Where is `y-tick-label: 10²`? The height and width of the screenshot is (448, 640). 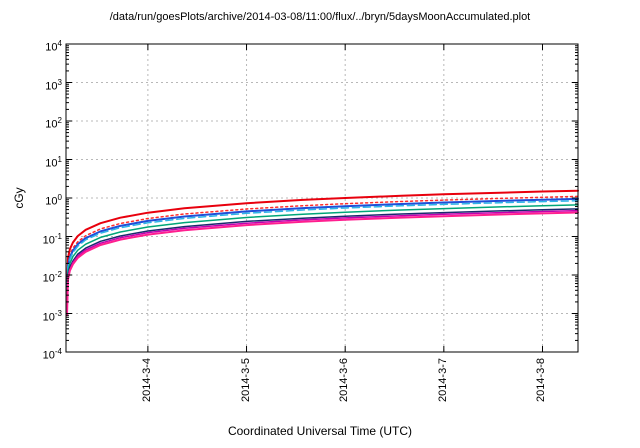
y-tick-label: 10² is located at coordinates (53, 123).